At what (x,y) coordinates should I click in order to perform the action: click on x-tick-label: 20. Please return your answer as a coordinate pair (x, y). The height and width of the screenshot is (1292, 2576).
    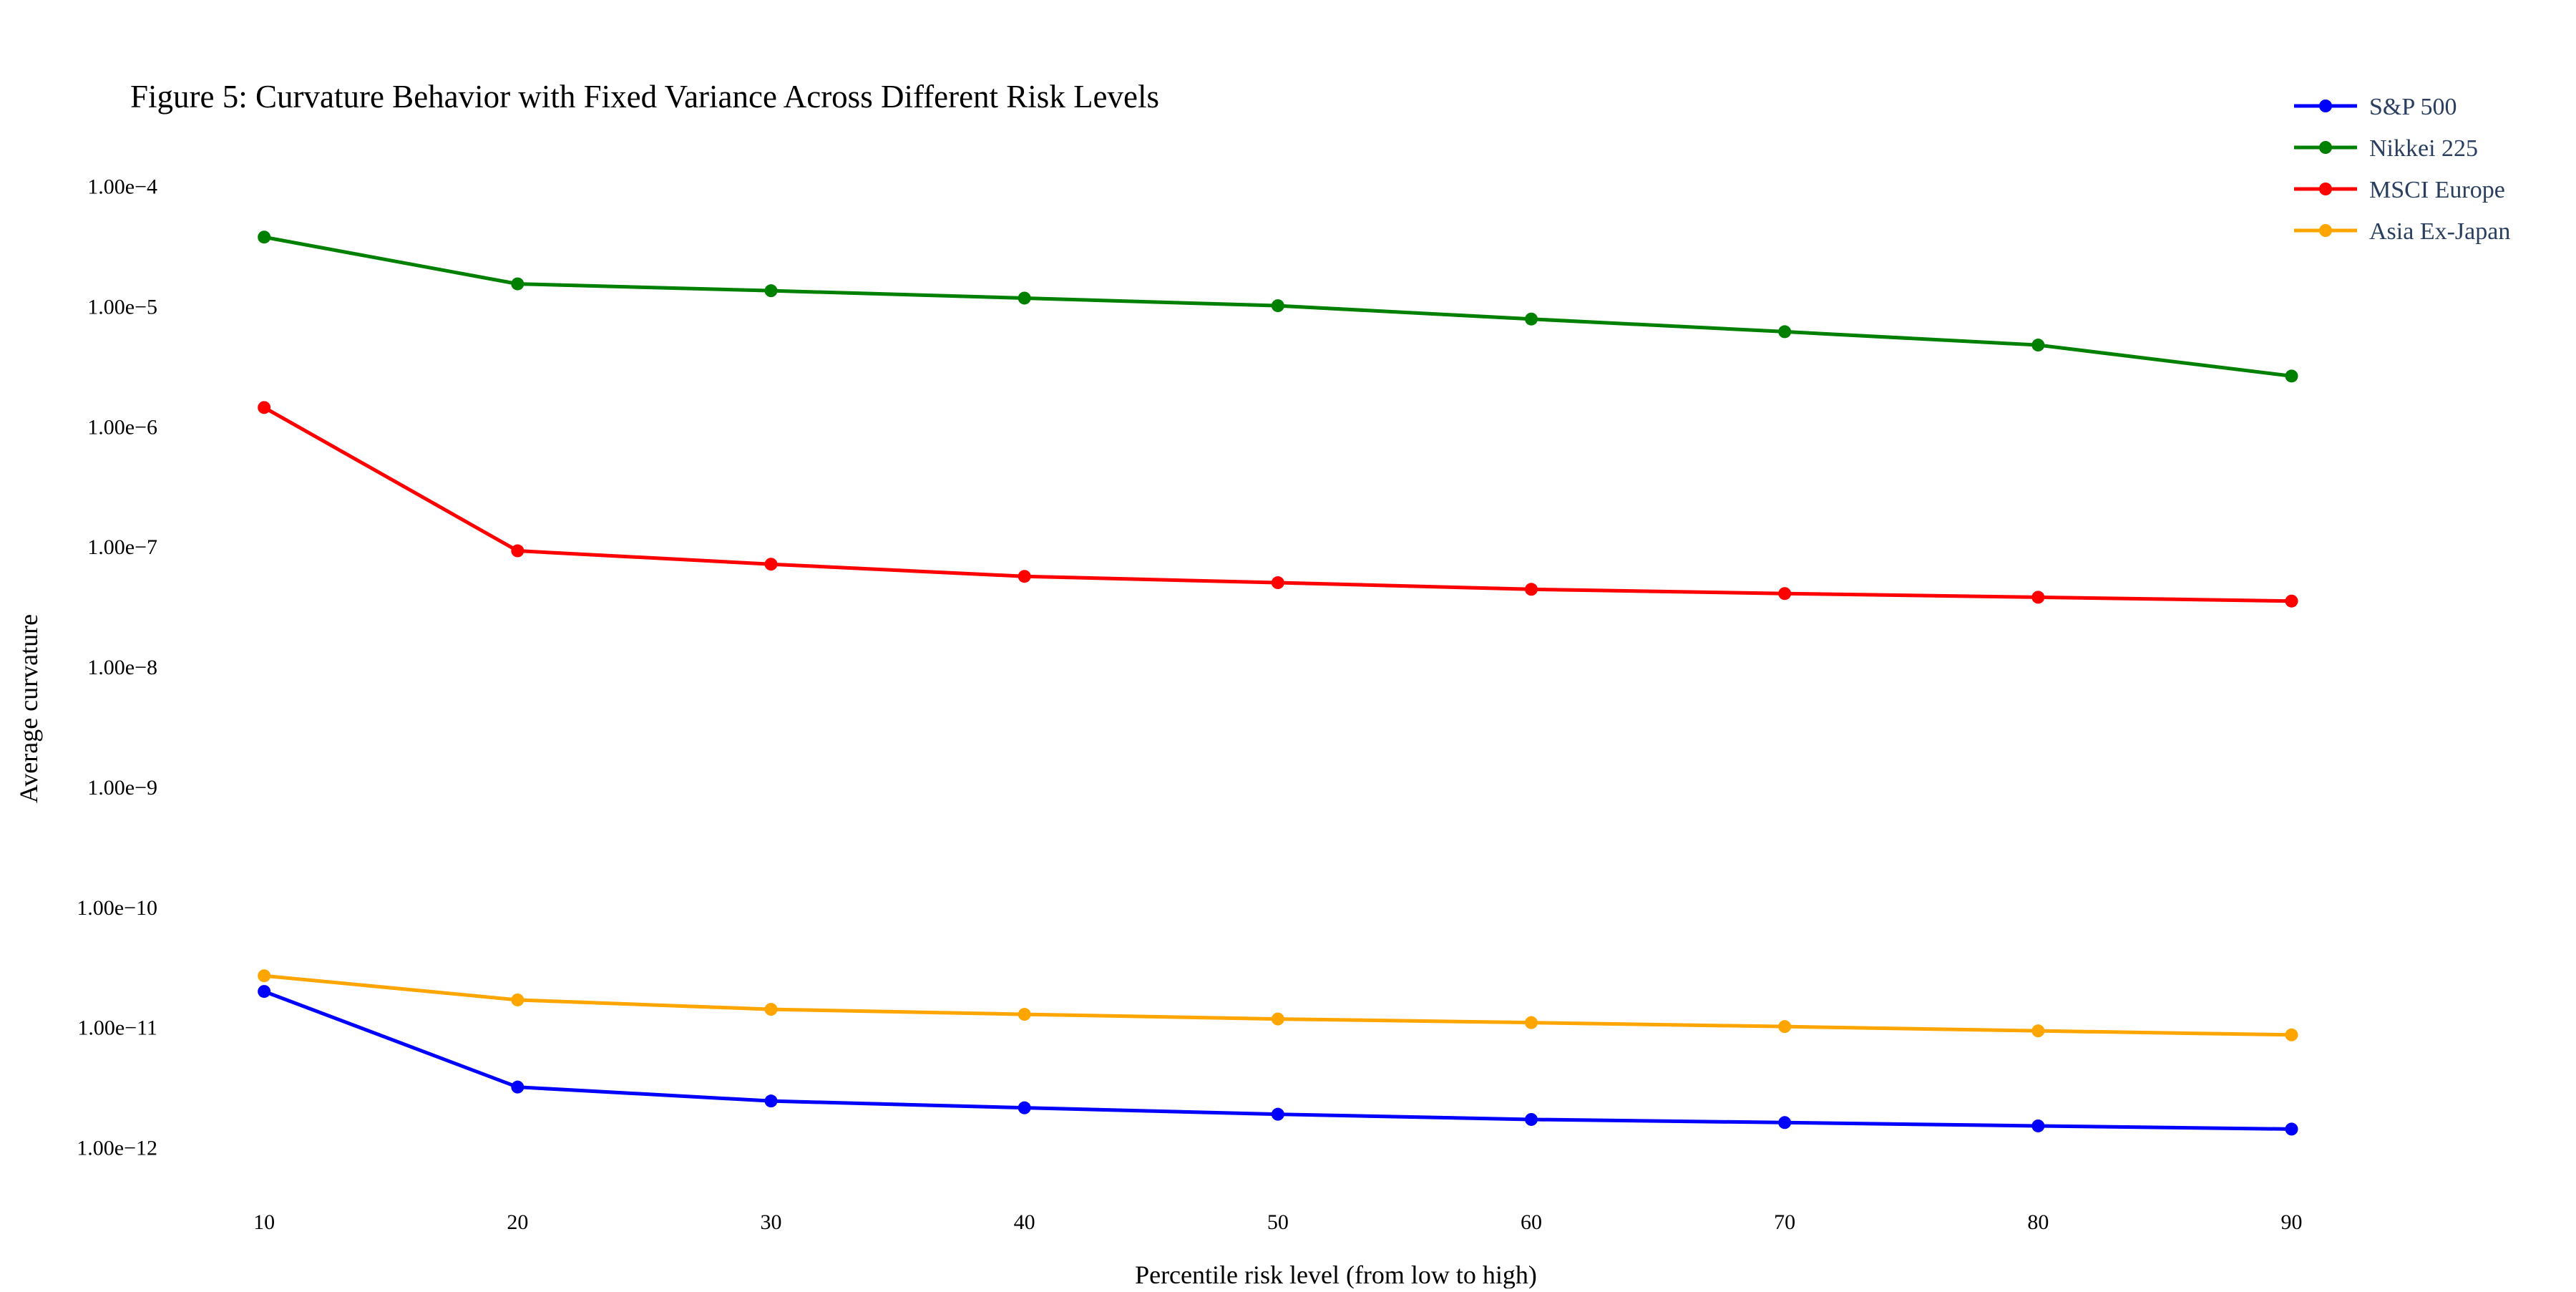
    Looking at the image, I should click on (517, 1222).